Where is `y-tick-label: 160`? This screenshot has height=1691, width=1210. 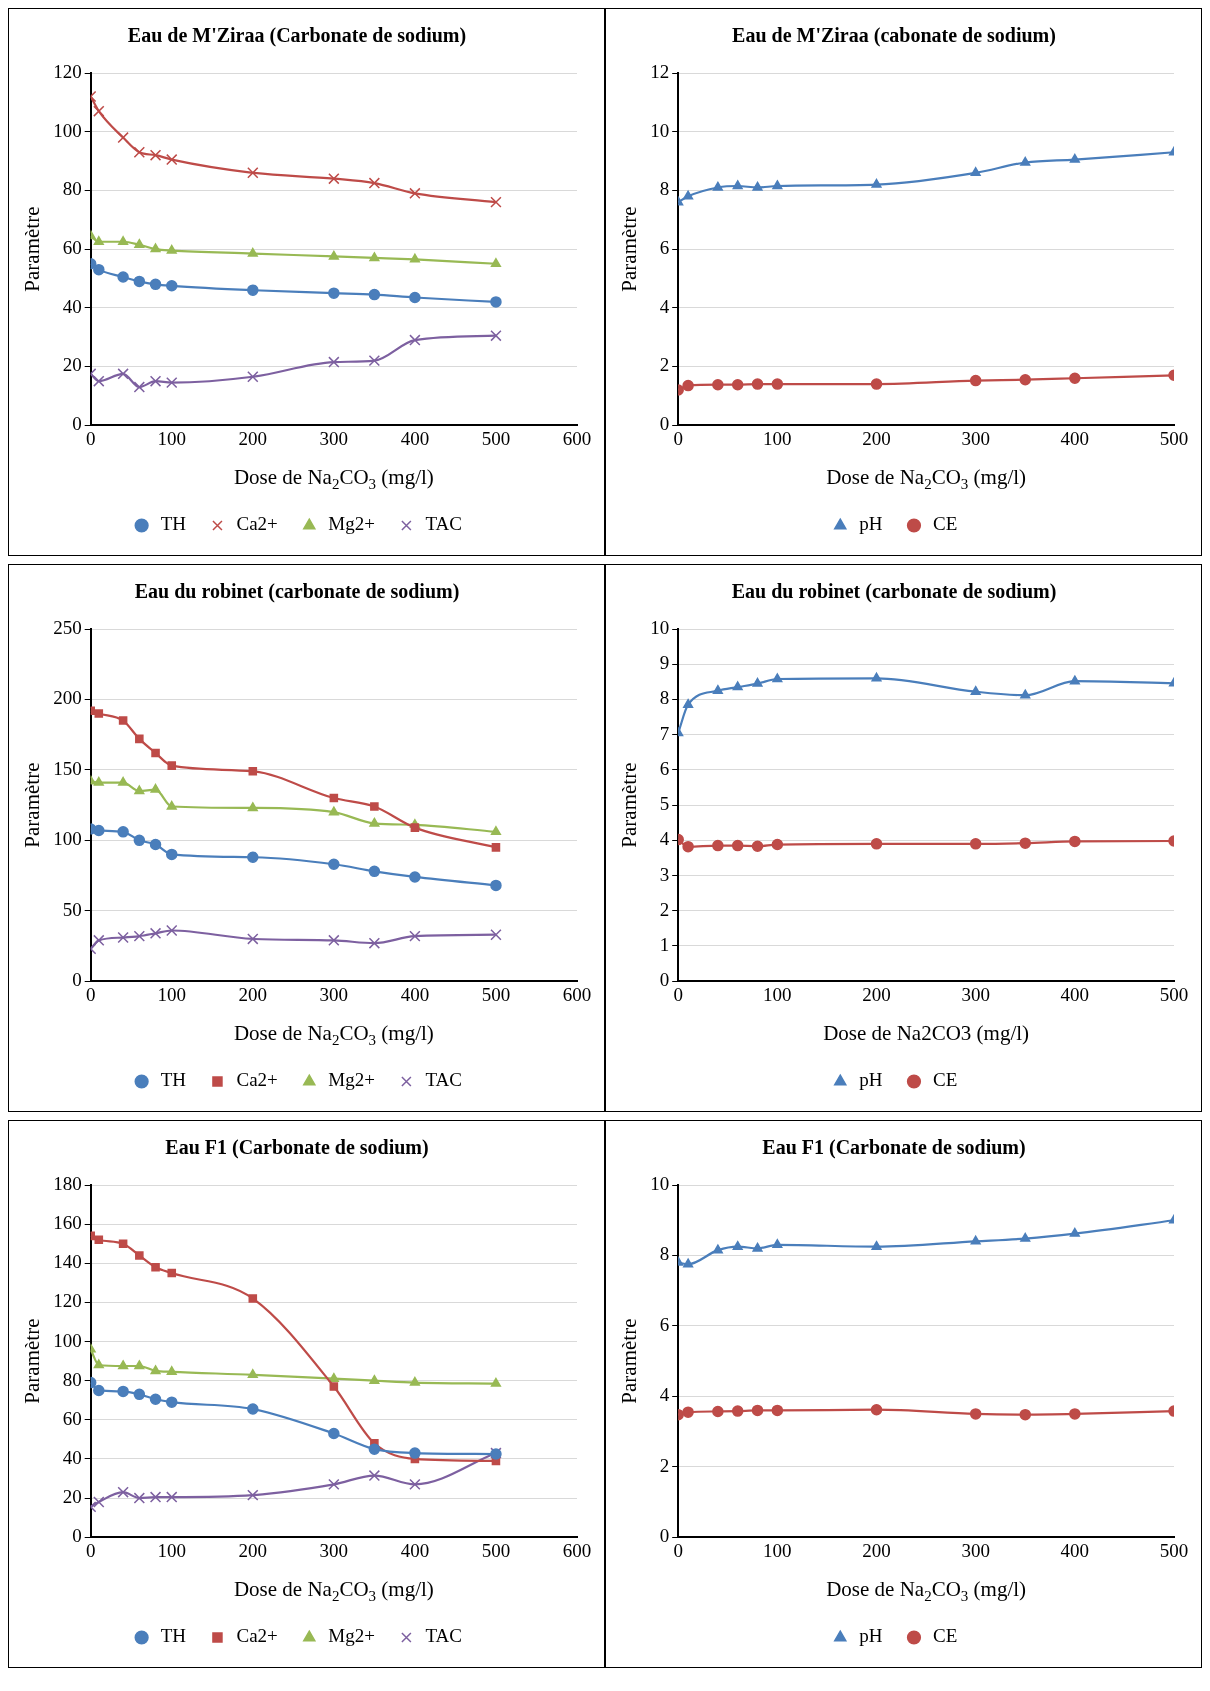
y-tick-label: 160 is located at coordinates (67, 1223).